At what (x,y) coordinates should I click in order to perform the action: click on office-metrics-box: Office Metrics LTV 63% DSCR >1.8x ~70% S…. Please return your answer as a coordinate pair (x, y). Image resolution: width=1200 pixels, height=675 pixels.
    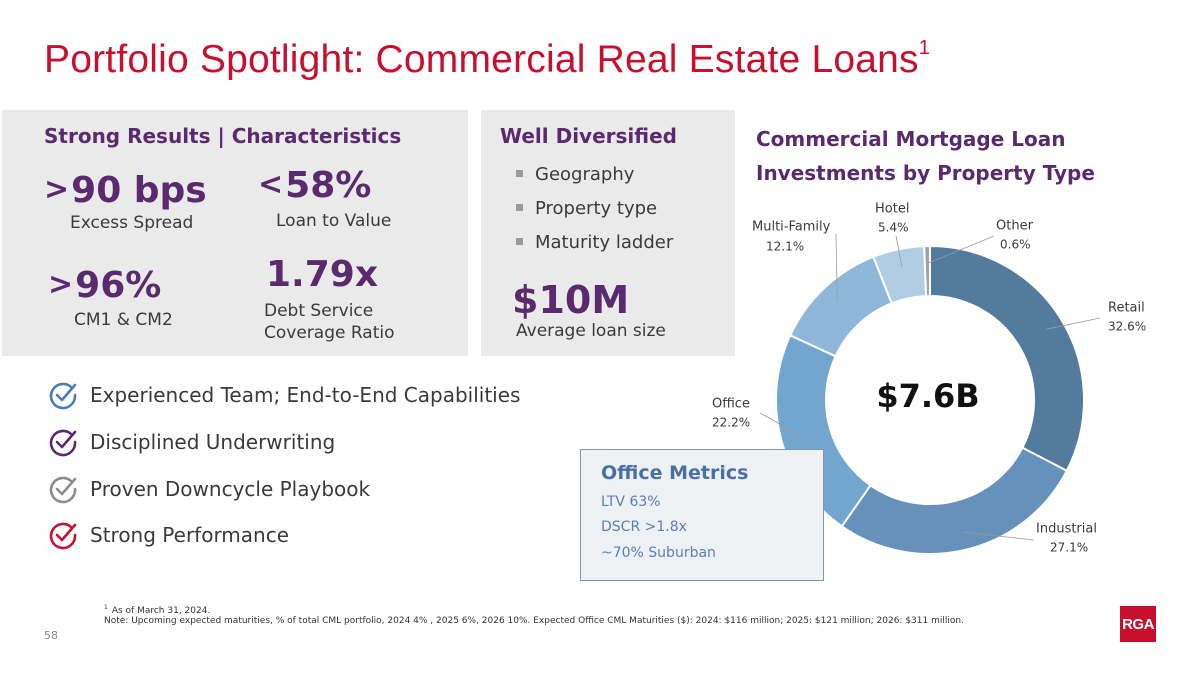
    Looking at the image, I should click on (702, 515).